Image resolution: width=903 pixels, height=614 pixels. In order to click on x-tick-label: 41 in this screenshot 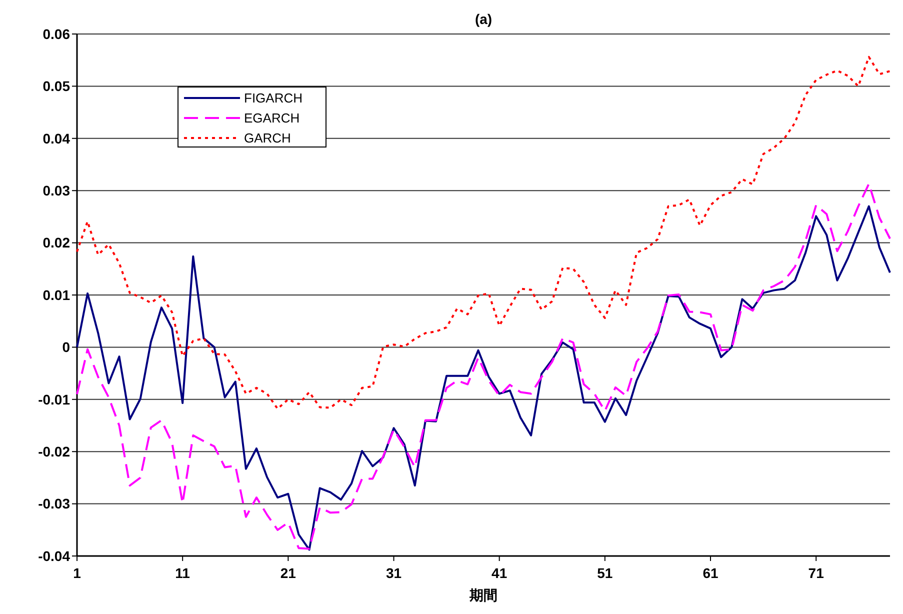, I will do `click(500, 573)`.